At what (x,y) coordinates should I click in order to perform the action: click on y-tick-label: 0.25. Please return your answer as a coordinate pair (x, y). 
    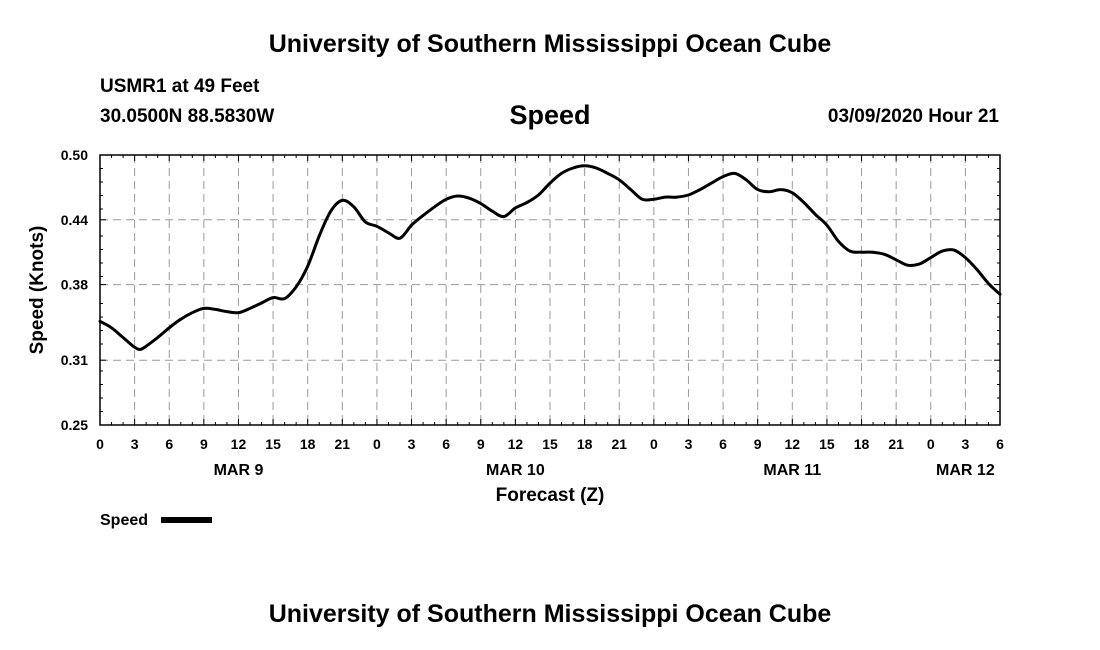
    Looking at the image, I should click on (74, 425).